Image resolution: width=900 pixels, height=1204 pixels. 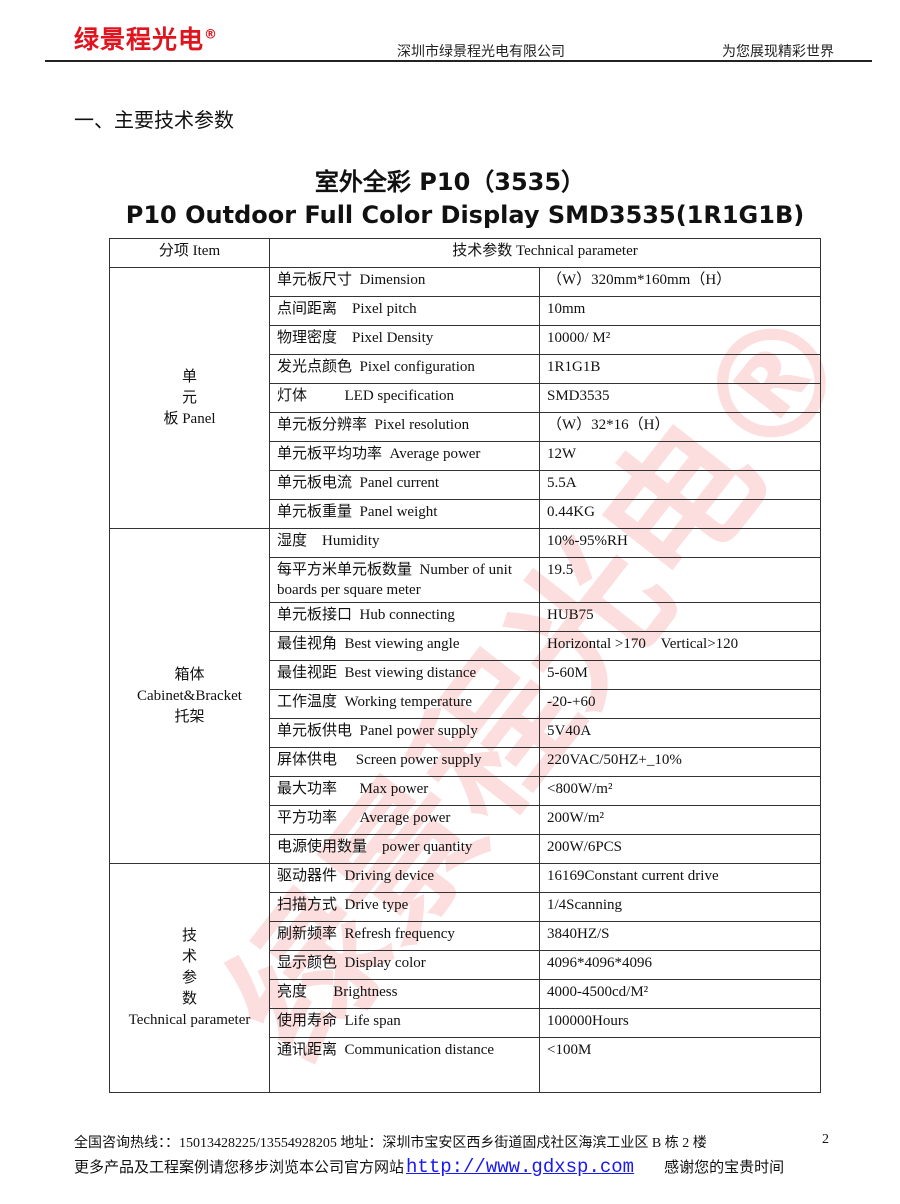 What do you see at coordinates (680, 617) in the screenshot?
I see `parameter-value: HUB75` at bounding box center [680, 617].